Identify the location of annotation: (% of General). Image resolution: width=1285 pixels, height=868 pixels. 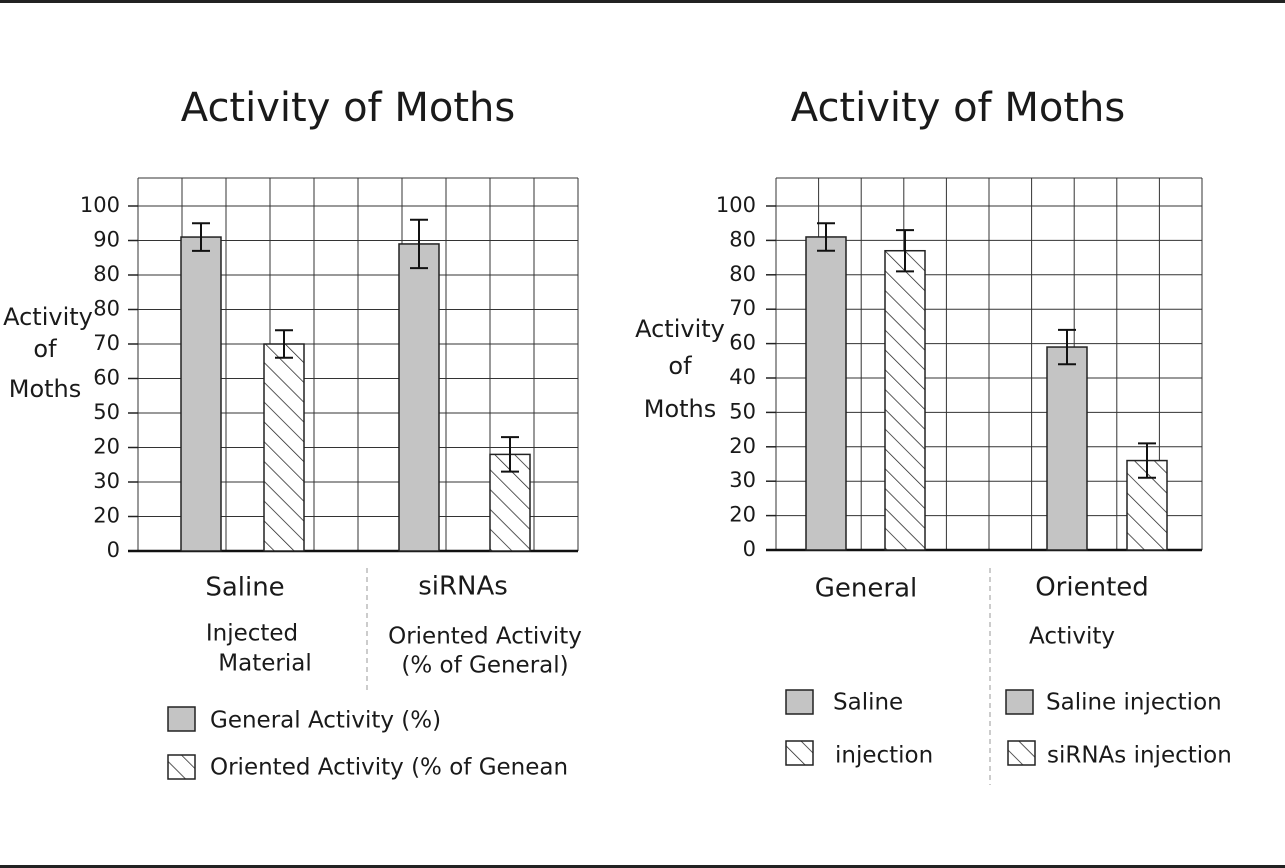
(484, 666).